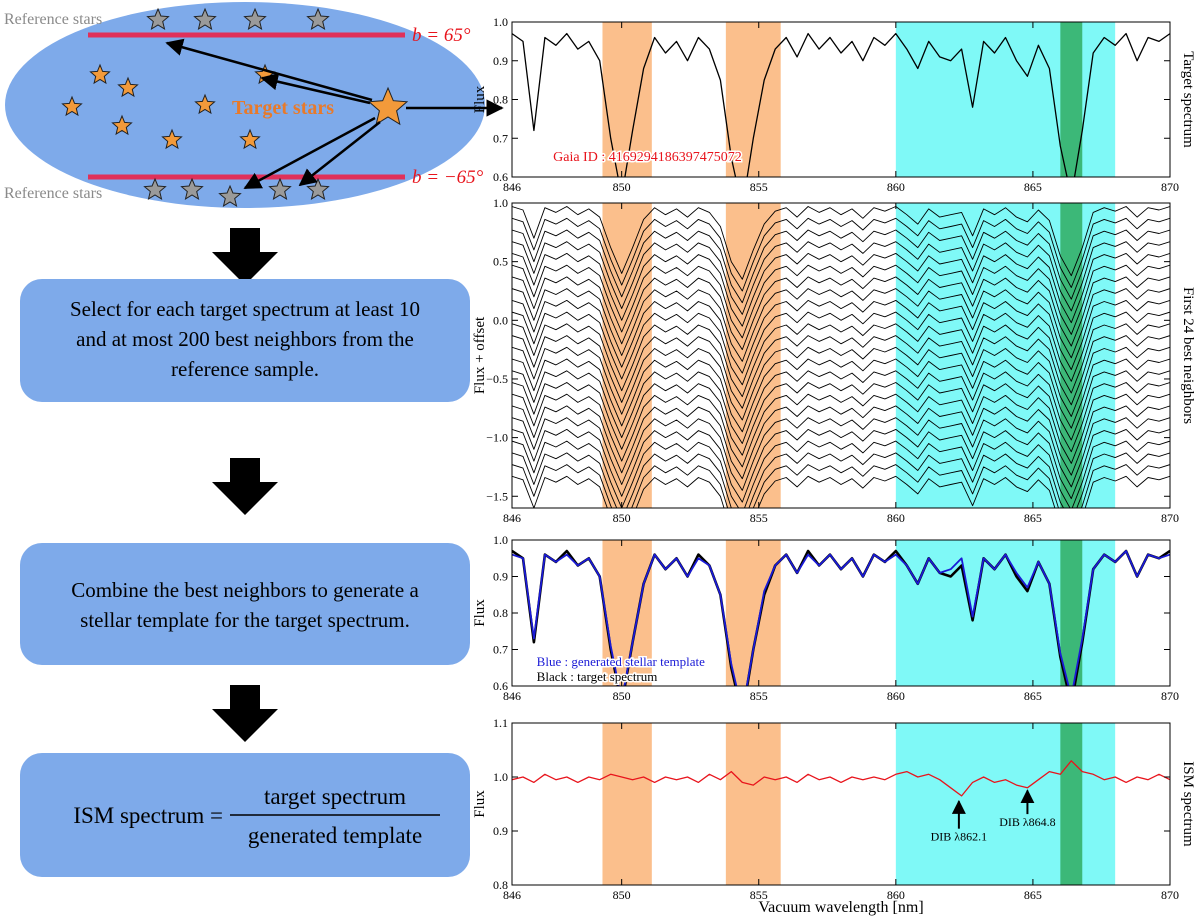 This screenshot has height=917, width=1200. I want to click on x-axis-label: Vacuum wavelength [nm], so click(840, 907).